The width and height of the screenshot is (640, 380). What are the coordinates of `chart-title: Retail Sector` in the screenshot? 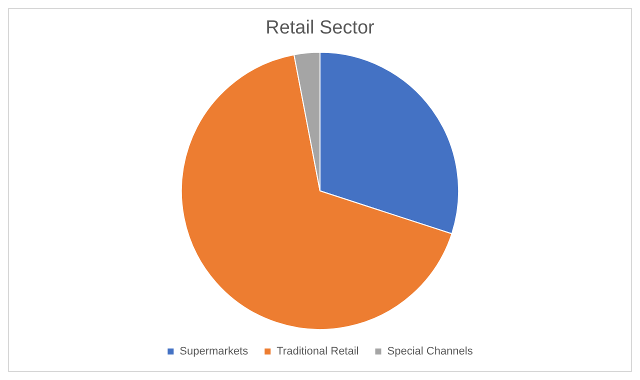 It's located at (321, 28).